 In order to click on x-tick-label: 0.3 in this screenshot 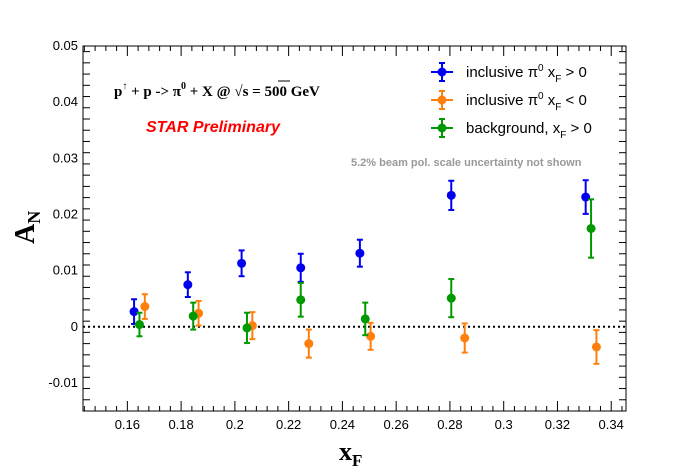, I will do `click(504, 424)`.